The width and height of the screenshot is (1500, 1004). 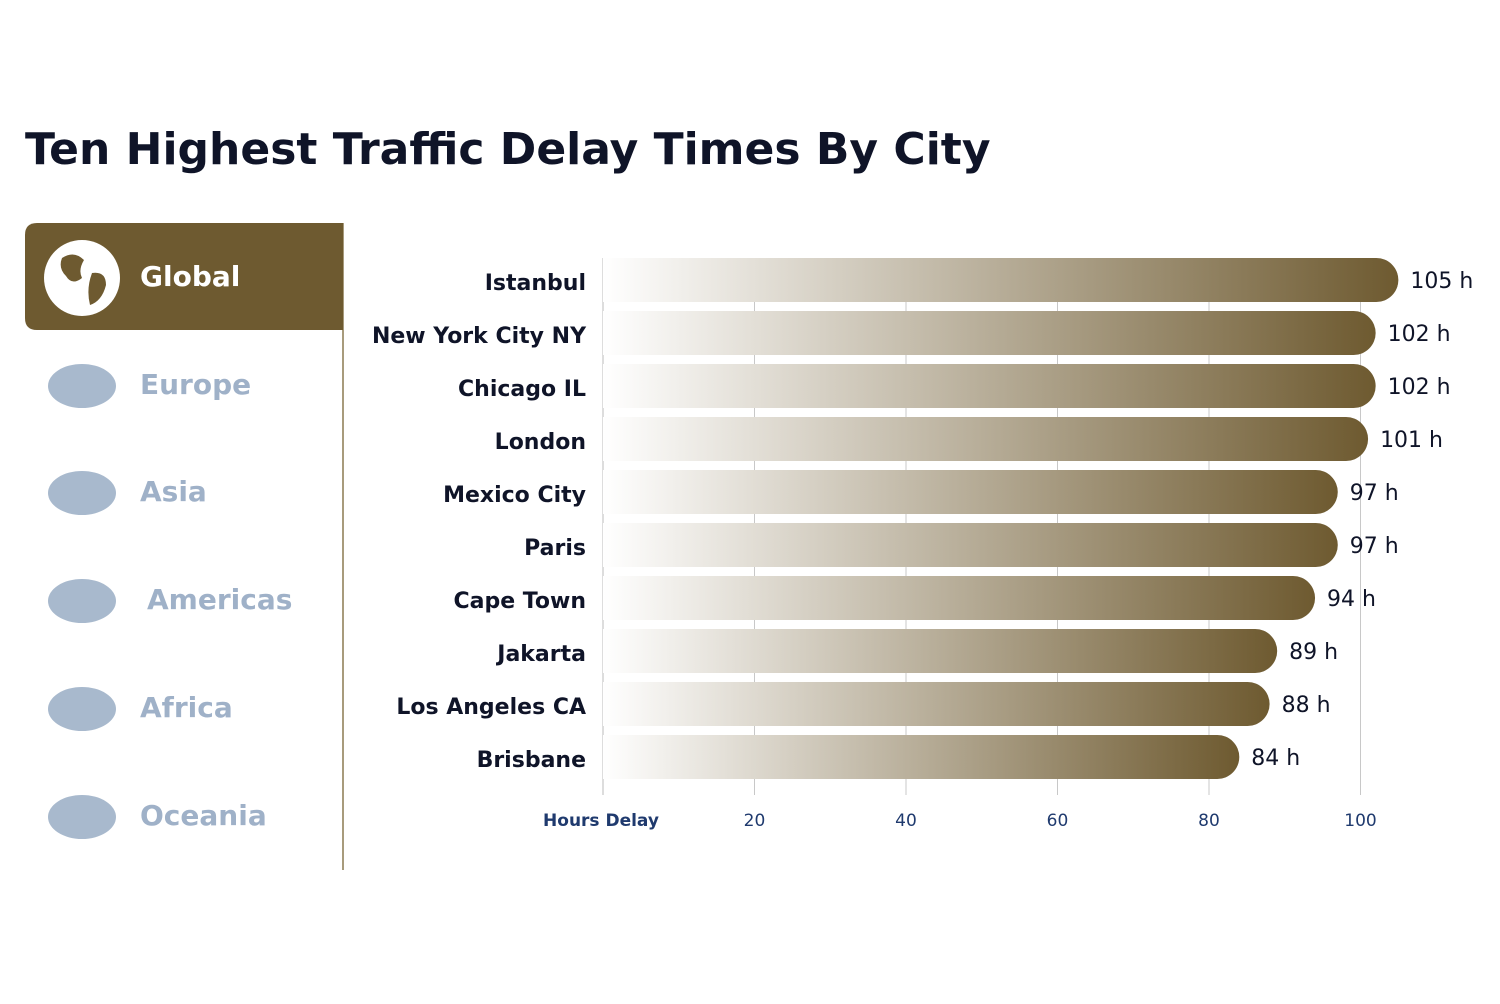 I want to click on y-tick-label: Brisbane, so click(x=531, y=760).